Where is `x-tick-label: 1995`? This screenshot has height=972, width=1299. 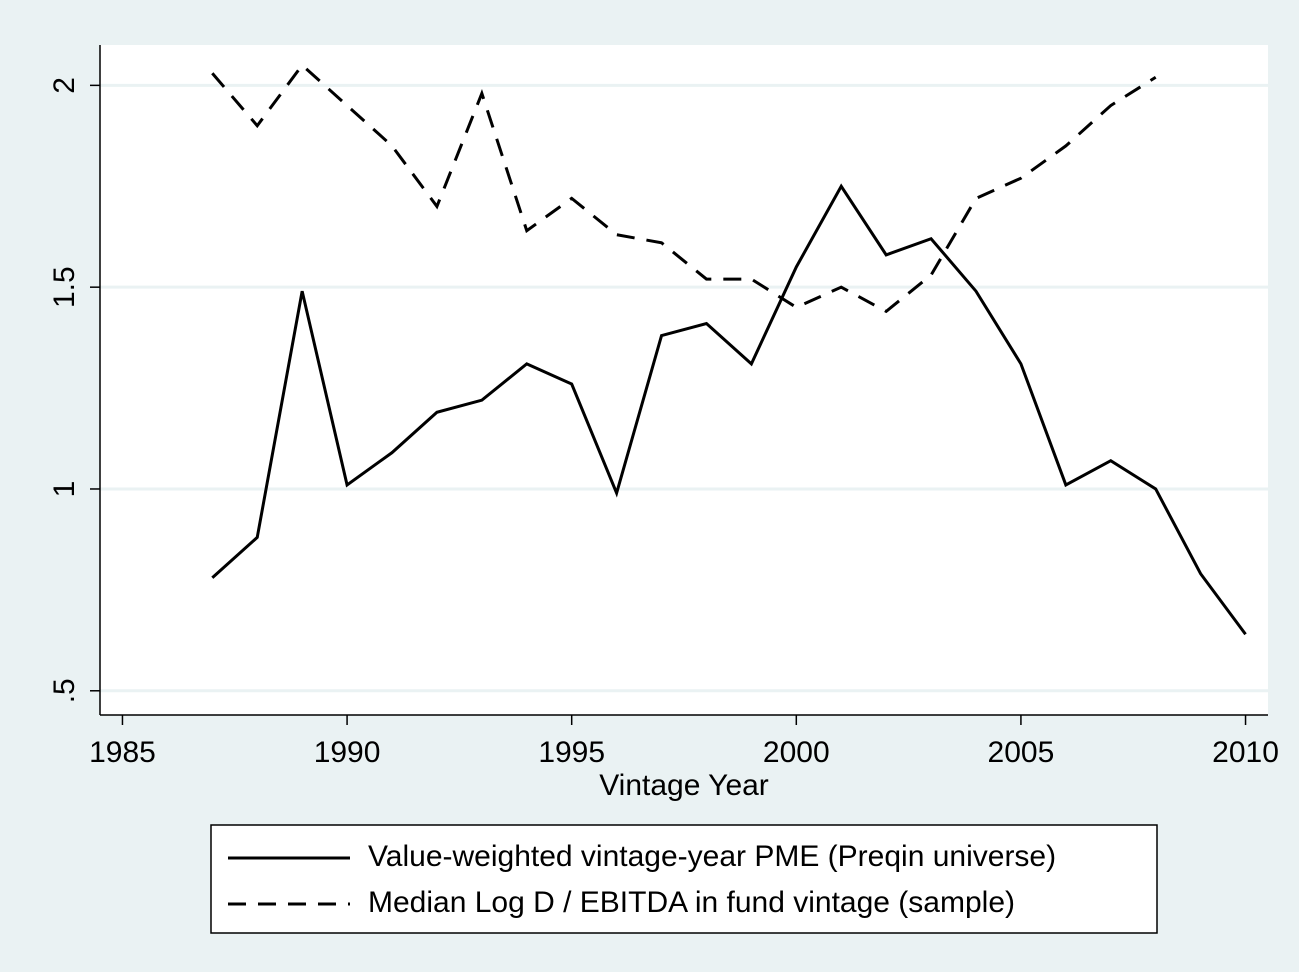 x-tick-label: 1995 is located at coordinates (571, 752).